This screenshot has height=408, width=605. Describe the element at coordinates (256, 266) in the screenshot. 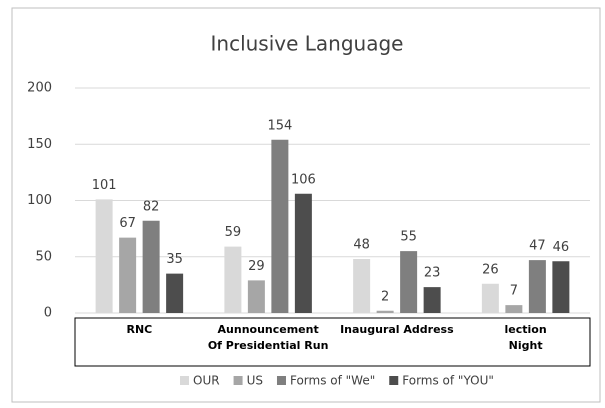

I see `data-label: 29` at that location.